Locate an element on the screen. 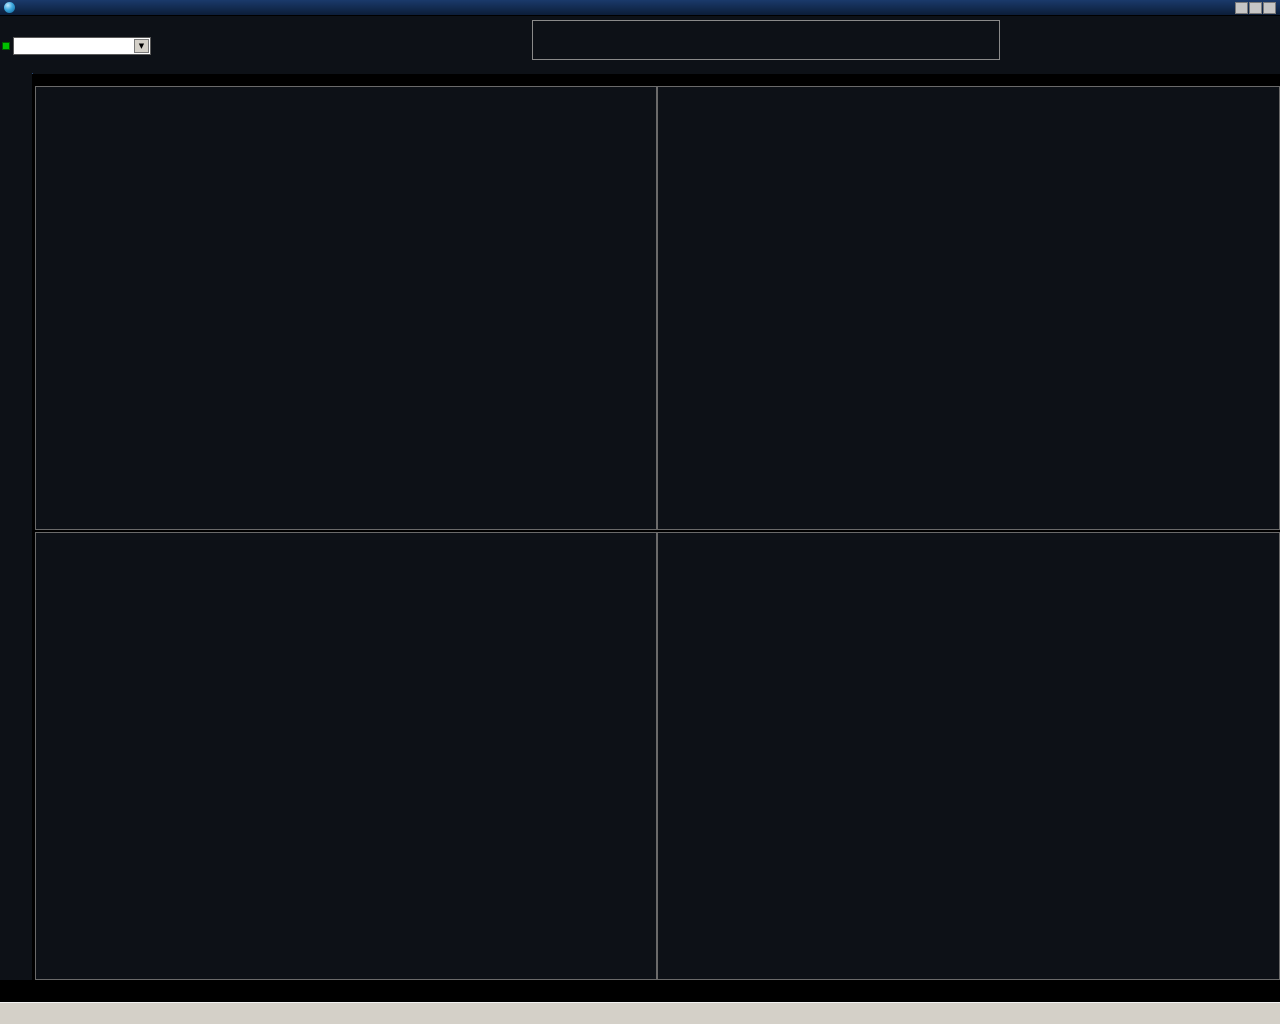  maximize-button is located at coordinates (1255, 7).